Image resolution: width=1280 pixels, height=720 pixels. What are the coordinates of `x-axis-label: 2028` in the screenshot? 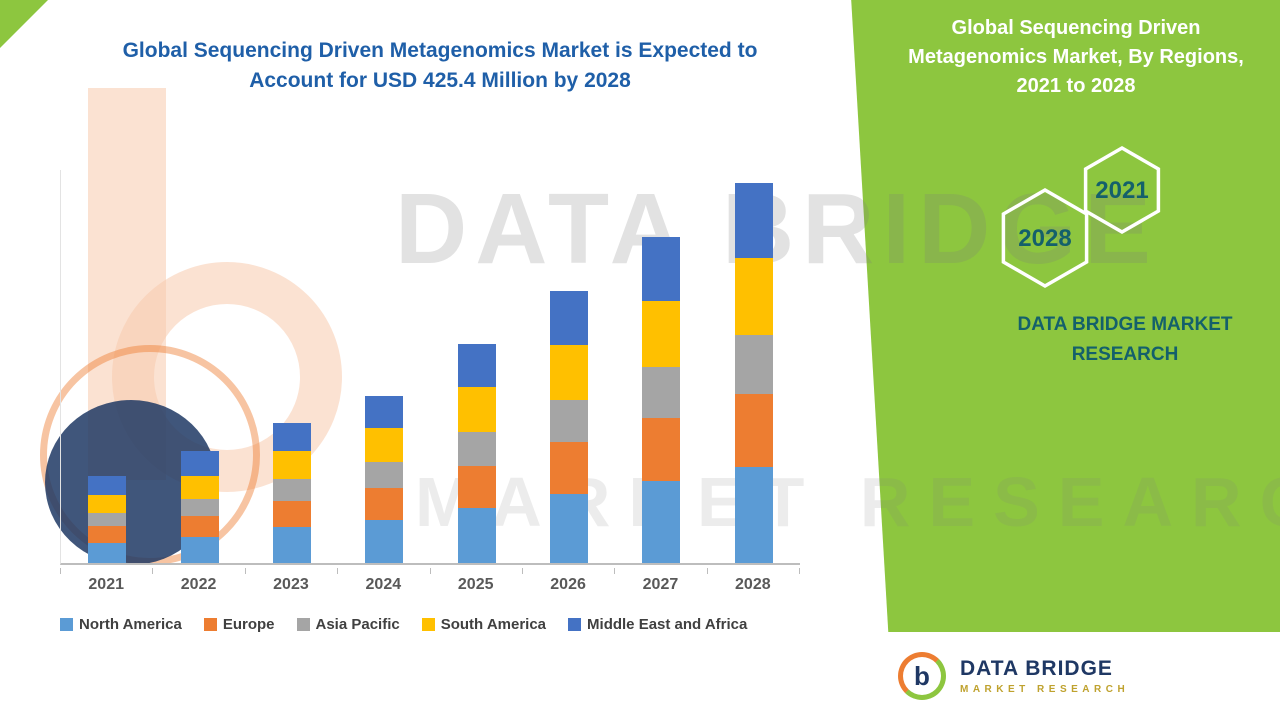 It's located at (752, 581).